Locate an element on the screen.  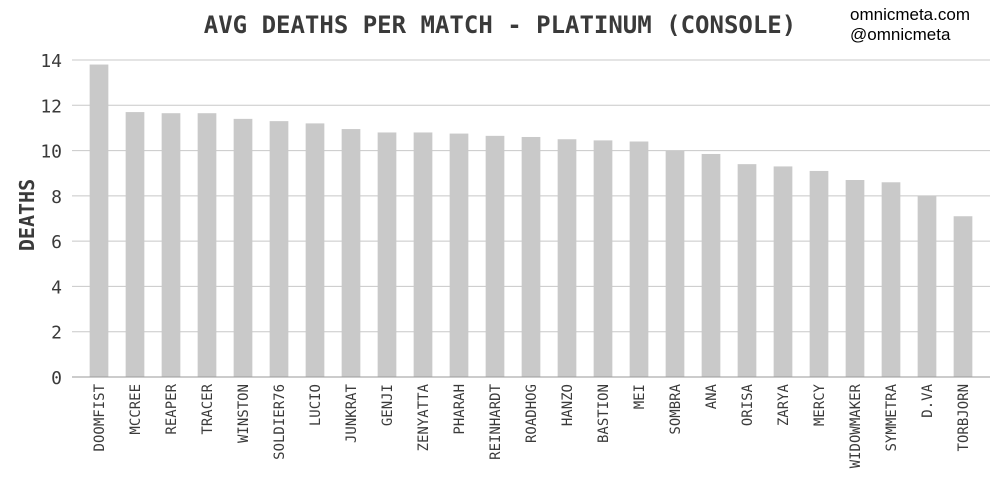
x-tick-label: GENJI is located at coordinates (388, 405).